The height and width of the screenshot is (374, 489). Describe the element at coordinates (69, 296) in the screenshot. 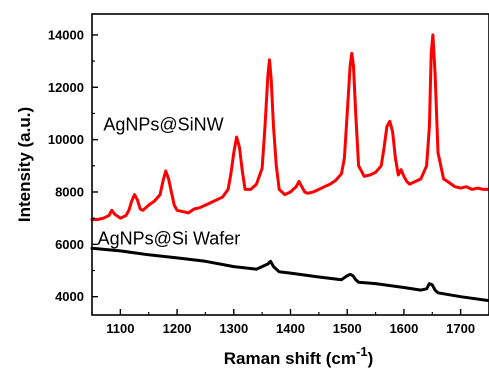

I see `y-tick-label-4000: 4000` at that location.